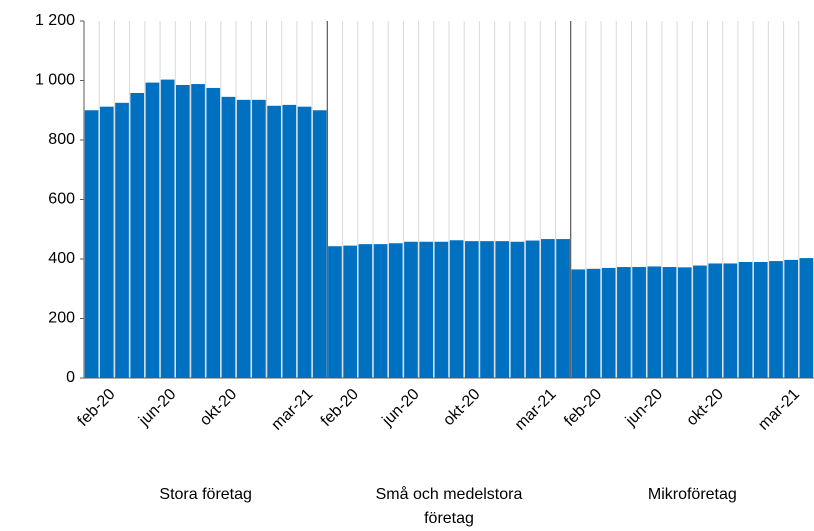 Image resolution: width=814 pixels, height=531 pixels. What do you see at coordinates (55, 20) in the screenshot?
I see `y-tick-label: 1 200` at bounding box center [55, 20].